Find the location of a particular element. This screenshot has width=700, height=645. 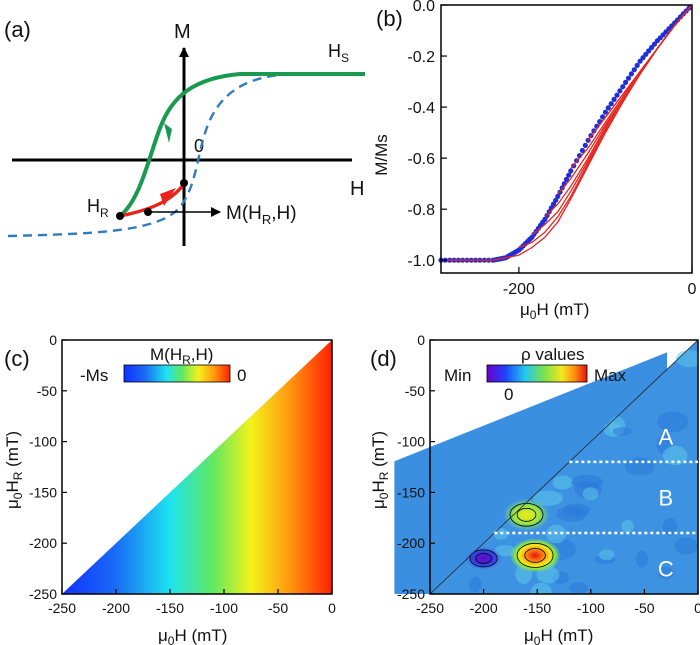

panel-b-ytick-label: -0.8 is located at coordinates (421, 210).